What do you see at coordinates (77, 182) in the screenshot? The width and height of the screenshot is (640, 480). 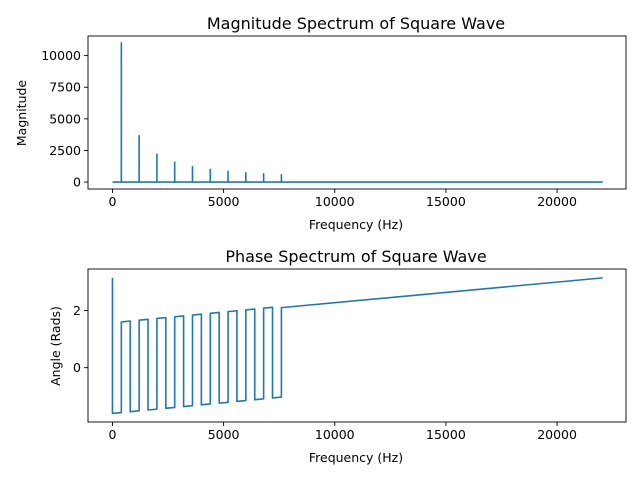 I see `magnitude-y-tick-label: 0` at bounding box center [77, 182].